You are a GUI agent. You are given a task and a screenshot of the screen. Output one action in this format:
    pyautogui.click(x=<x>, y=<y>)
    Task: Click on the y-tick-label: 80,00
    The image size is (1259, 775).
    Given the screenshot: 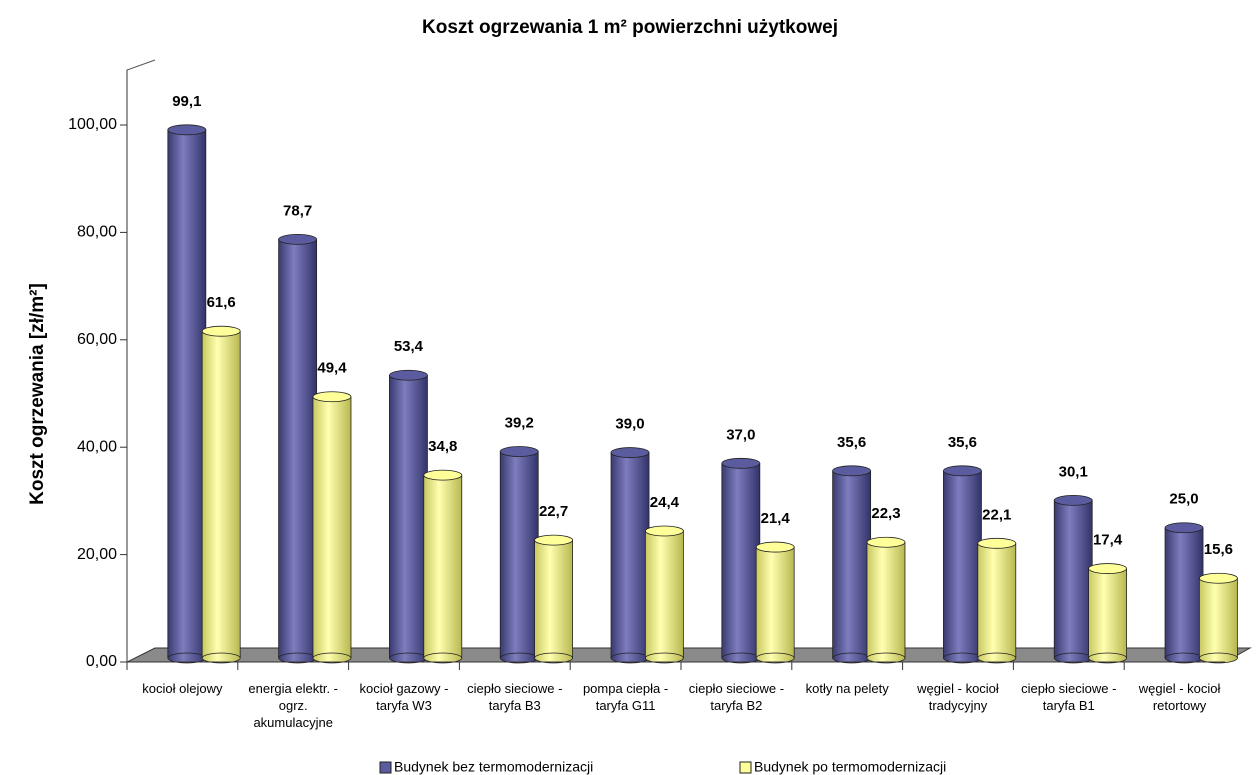 What is the action you would take?
    pyautogui.click(x=97, y=232)
    